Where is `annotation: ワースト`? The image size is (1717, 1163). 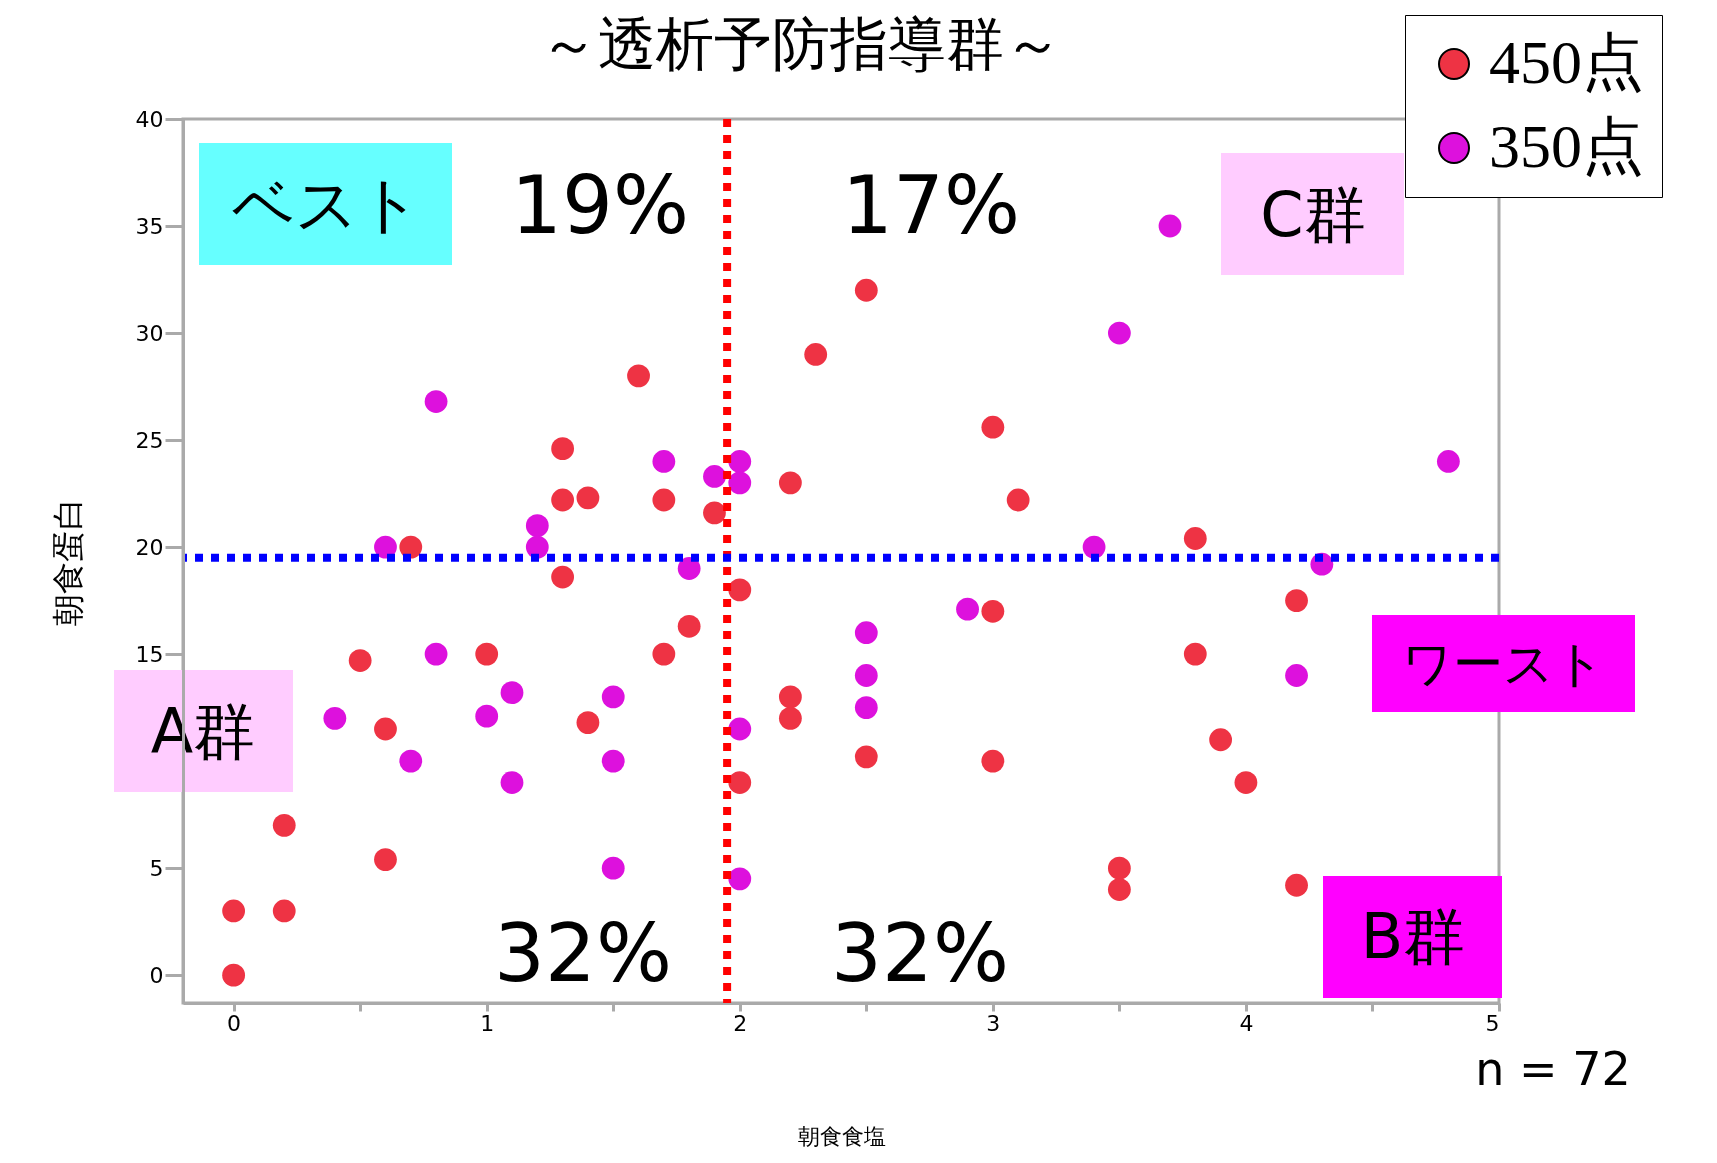
annotation: ワースト is located at coordinates (1503, 664).